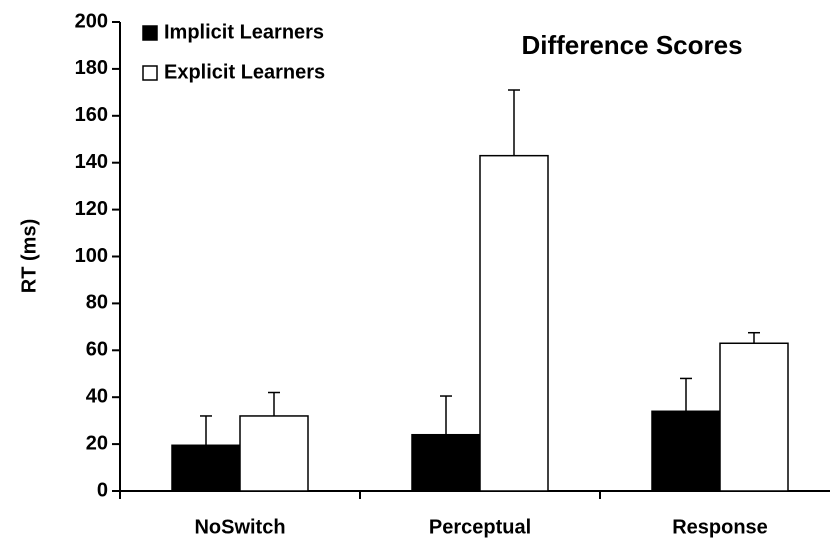 This screenshot has height=553, width=830. What do you see at coordinates (97, 303) in the screenshot?
I see `y-tick-label: 80` at bounding box center [97, 303].